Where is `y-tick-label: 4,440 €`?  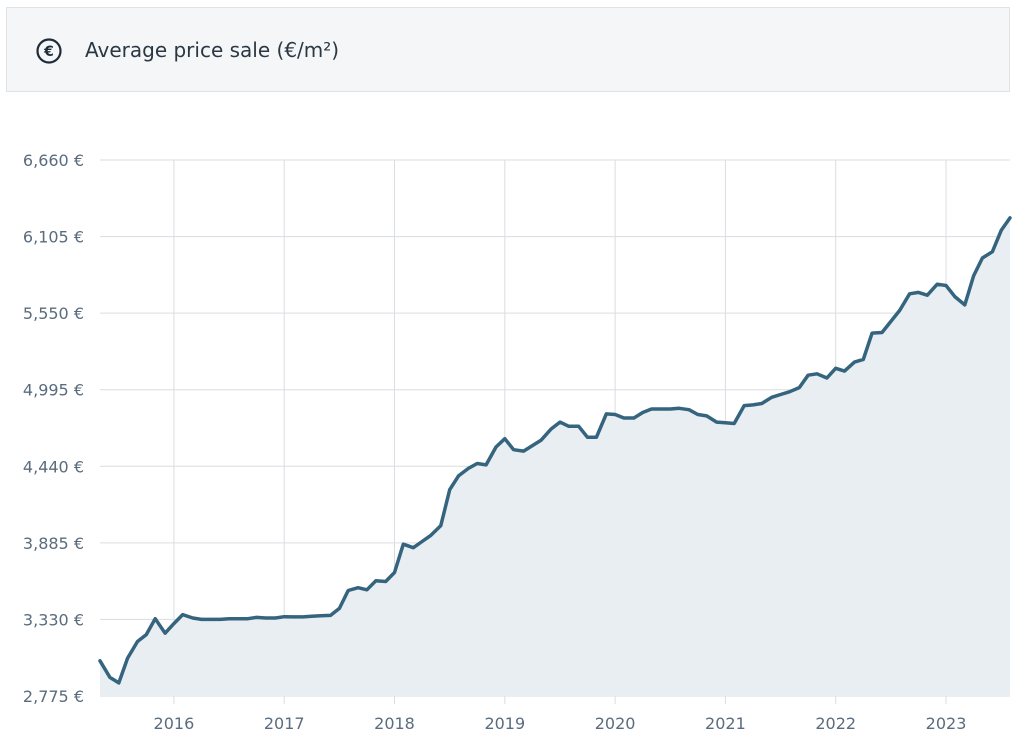 y-tick-label: 4,440 € is located at coordinates (53, 466).